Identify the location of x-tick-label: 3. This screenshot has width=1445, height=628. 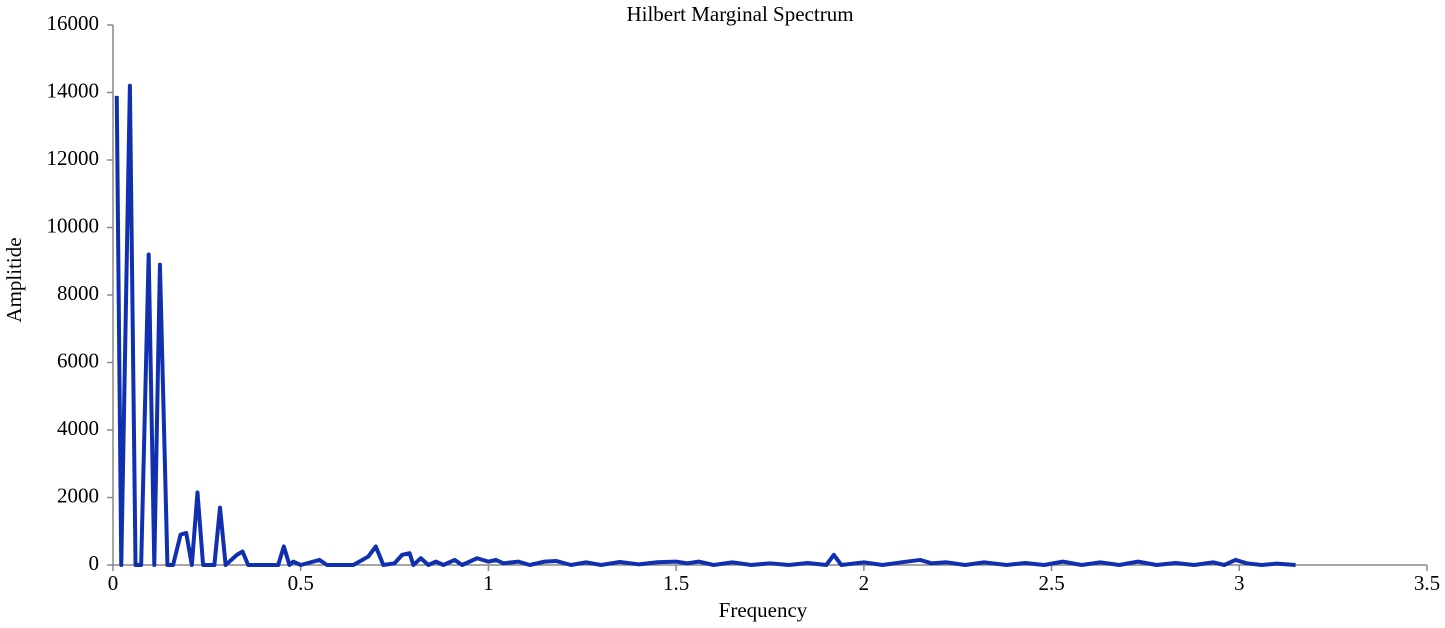
(1239, 583).